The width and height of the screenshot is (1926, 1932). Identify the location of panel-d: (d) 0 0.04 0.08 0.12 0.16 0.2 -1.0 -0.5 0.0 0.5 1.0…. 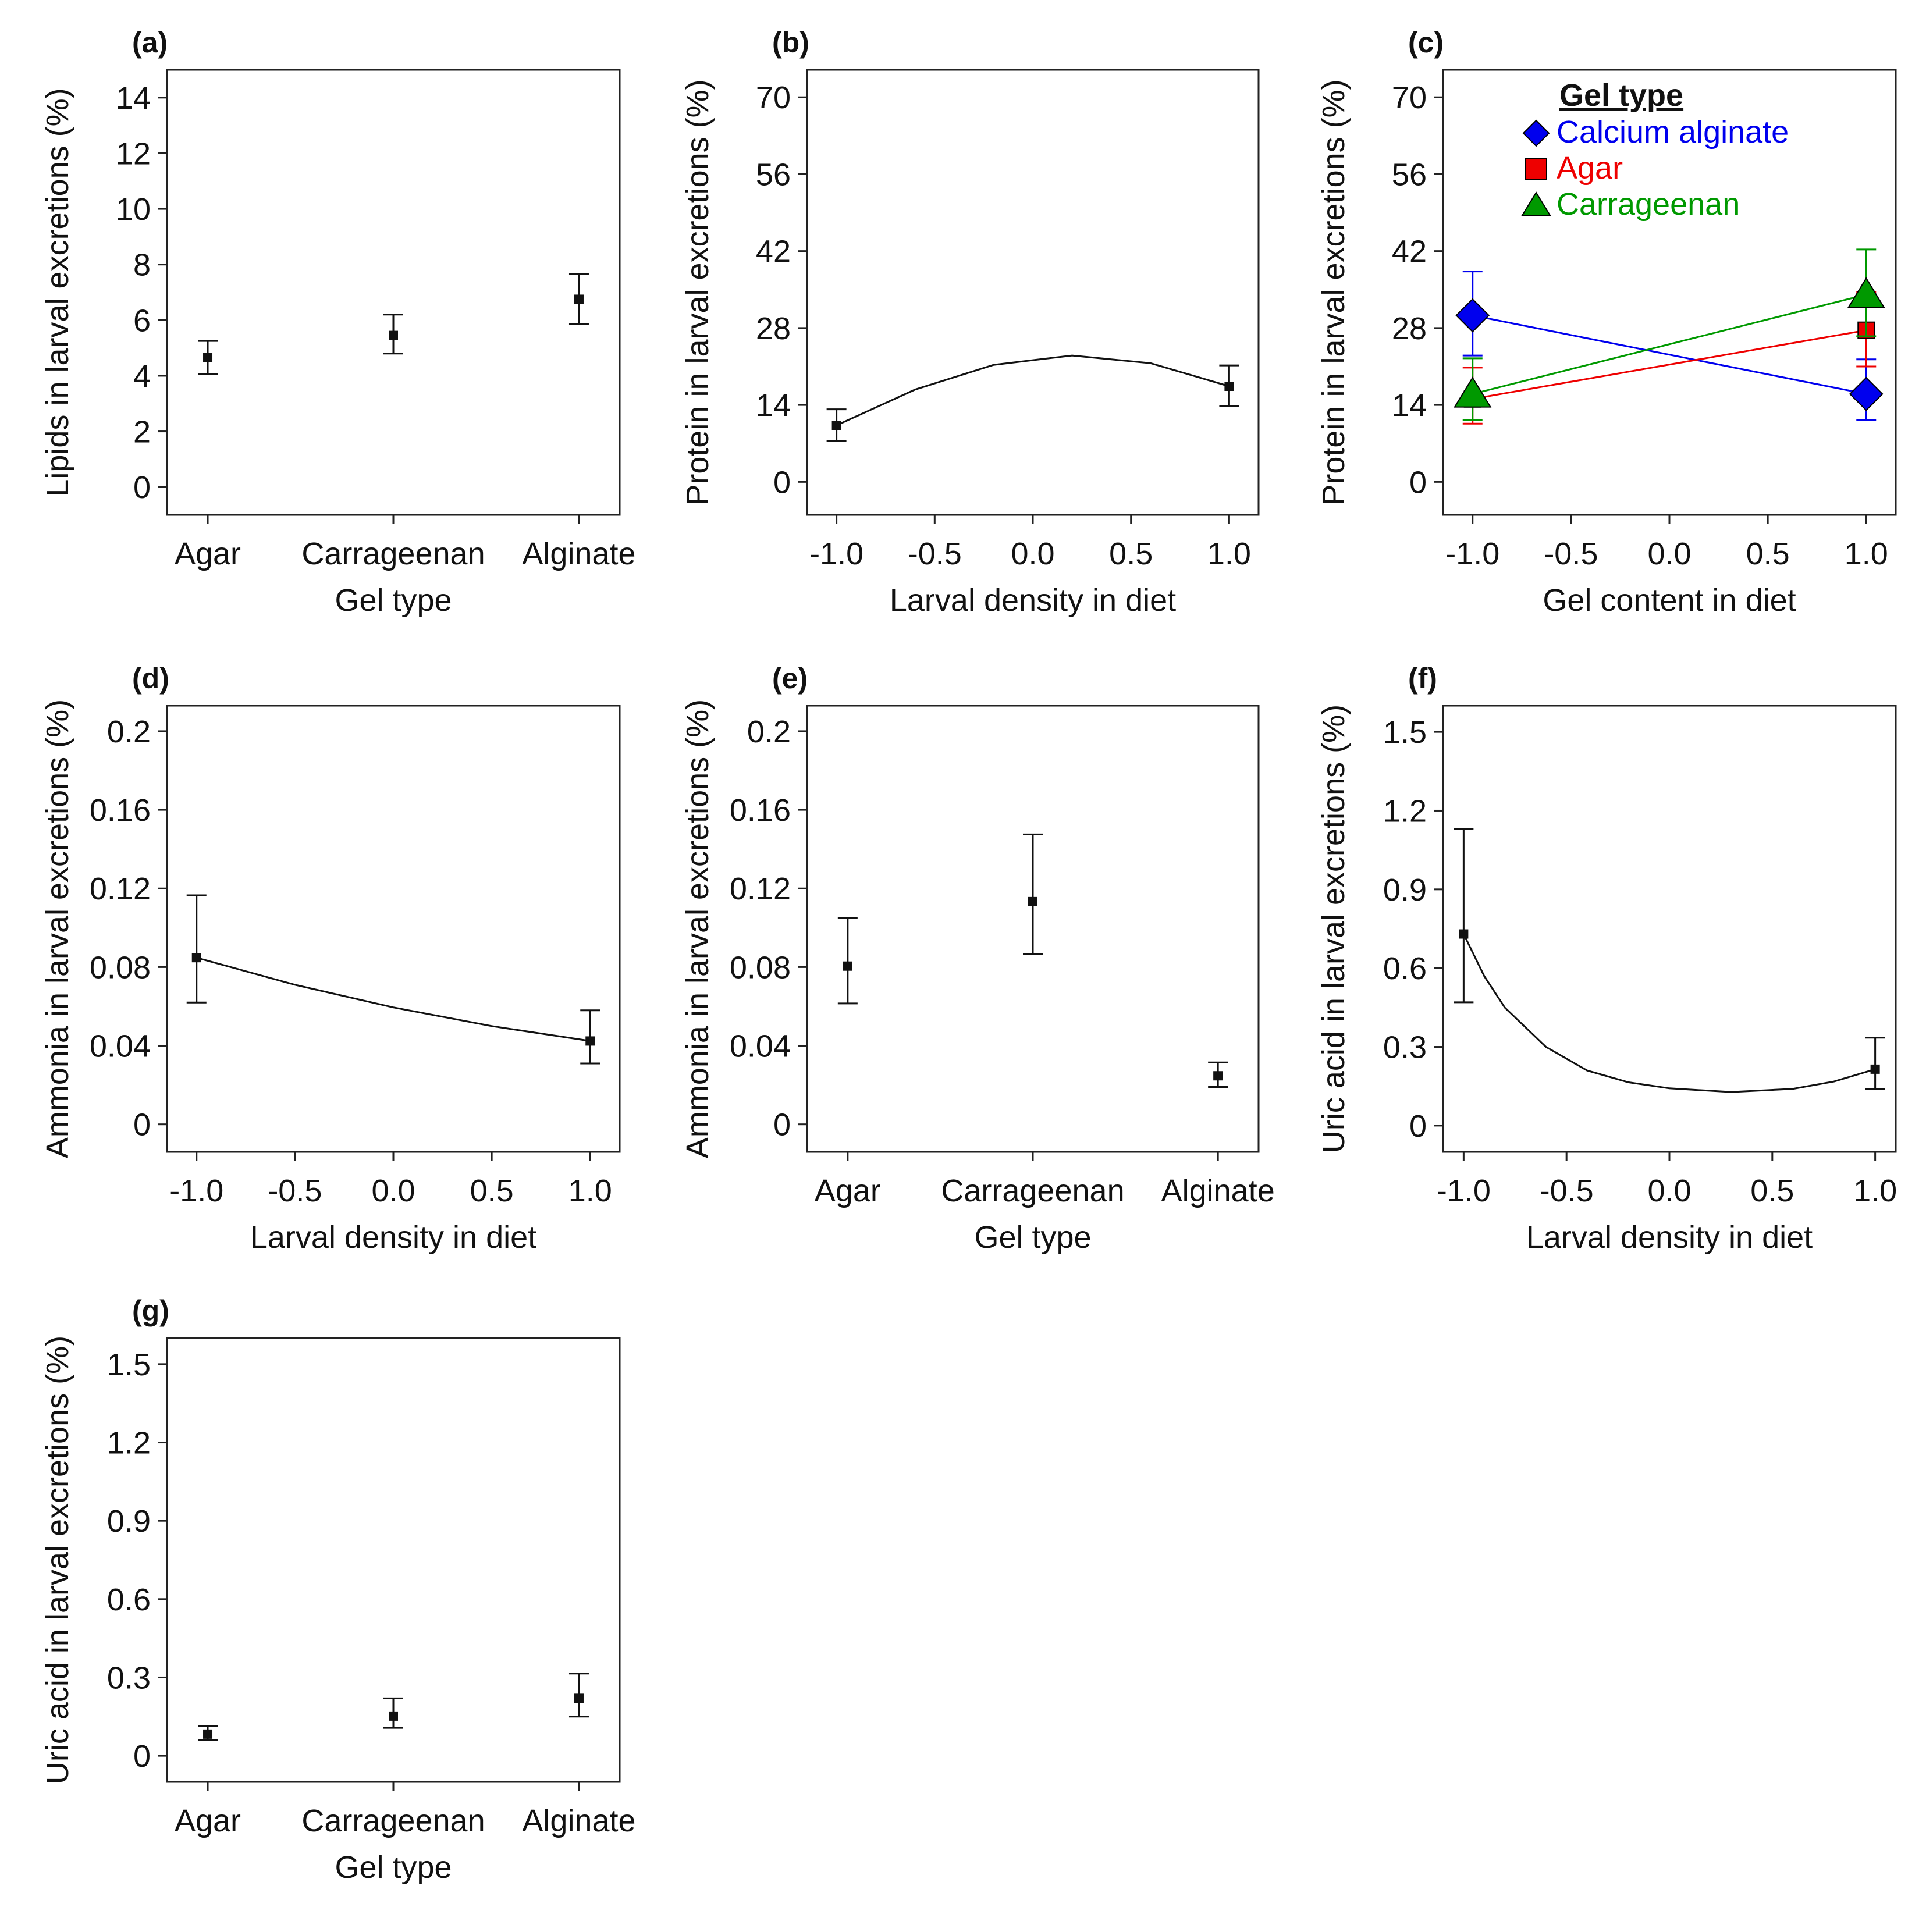
(330, 958).